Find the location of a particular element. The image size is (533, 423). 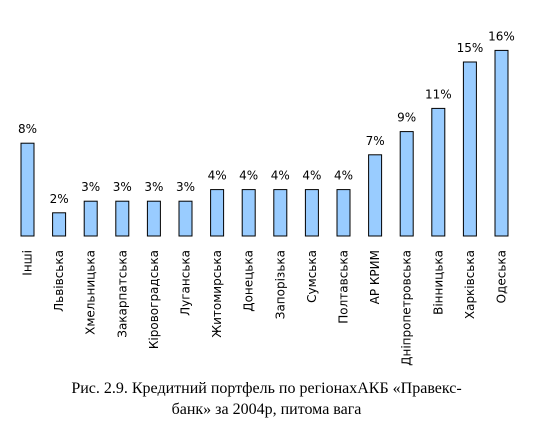

category-label-15: Одеська is located at coordinates (502, 276).